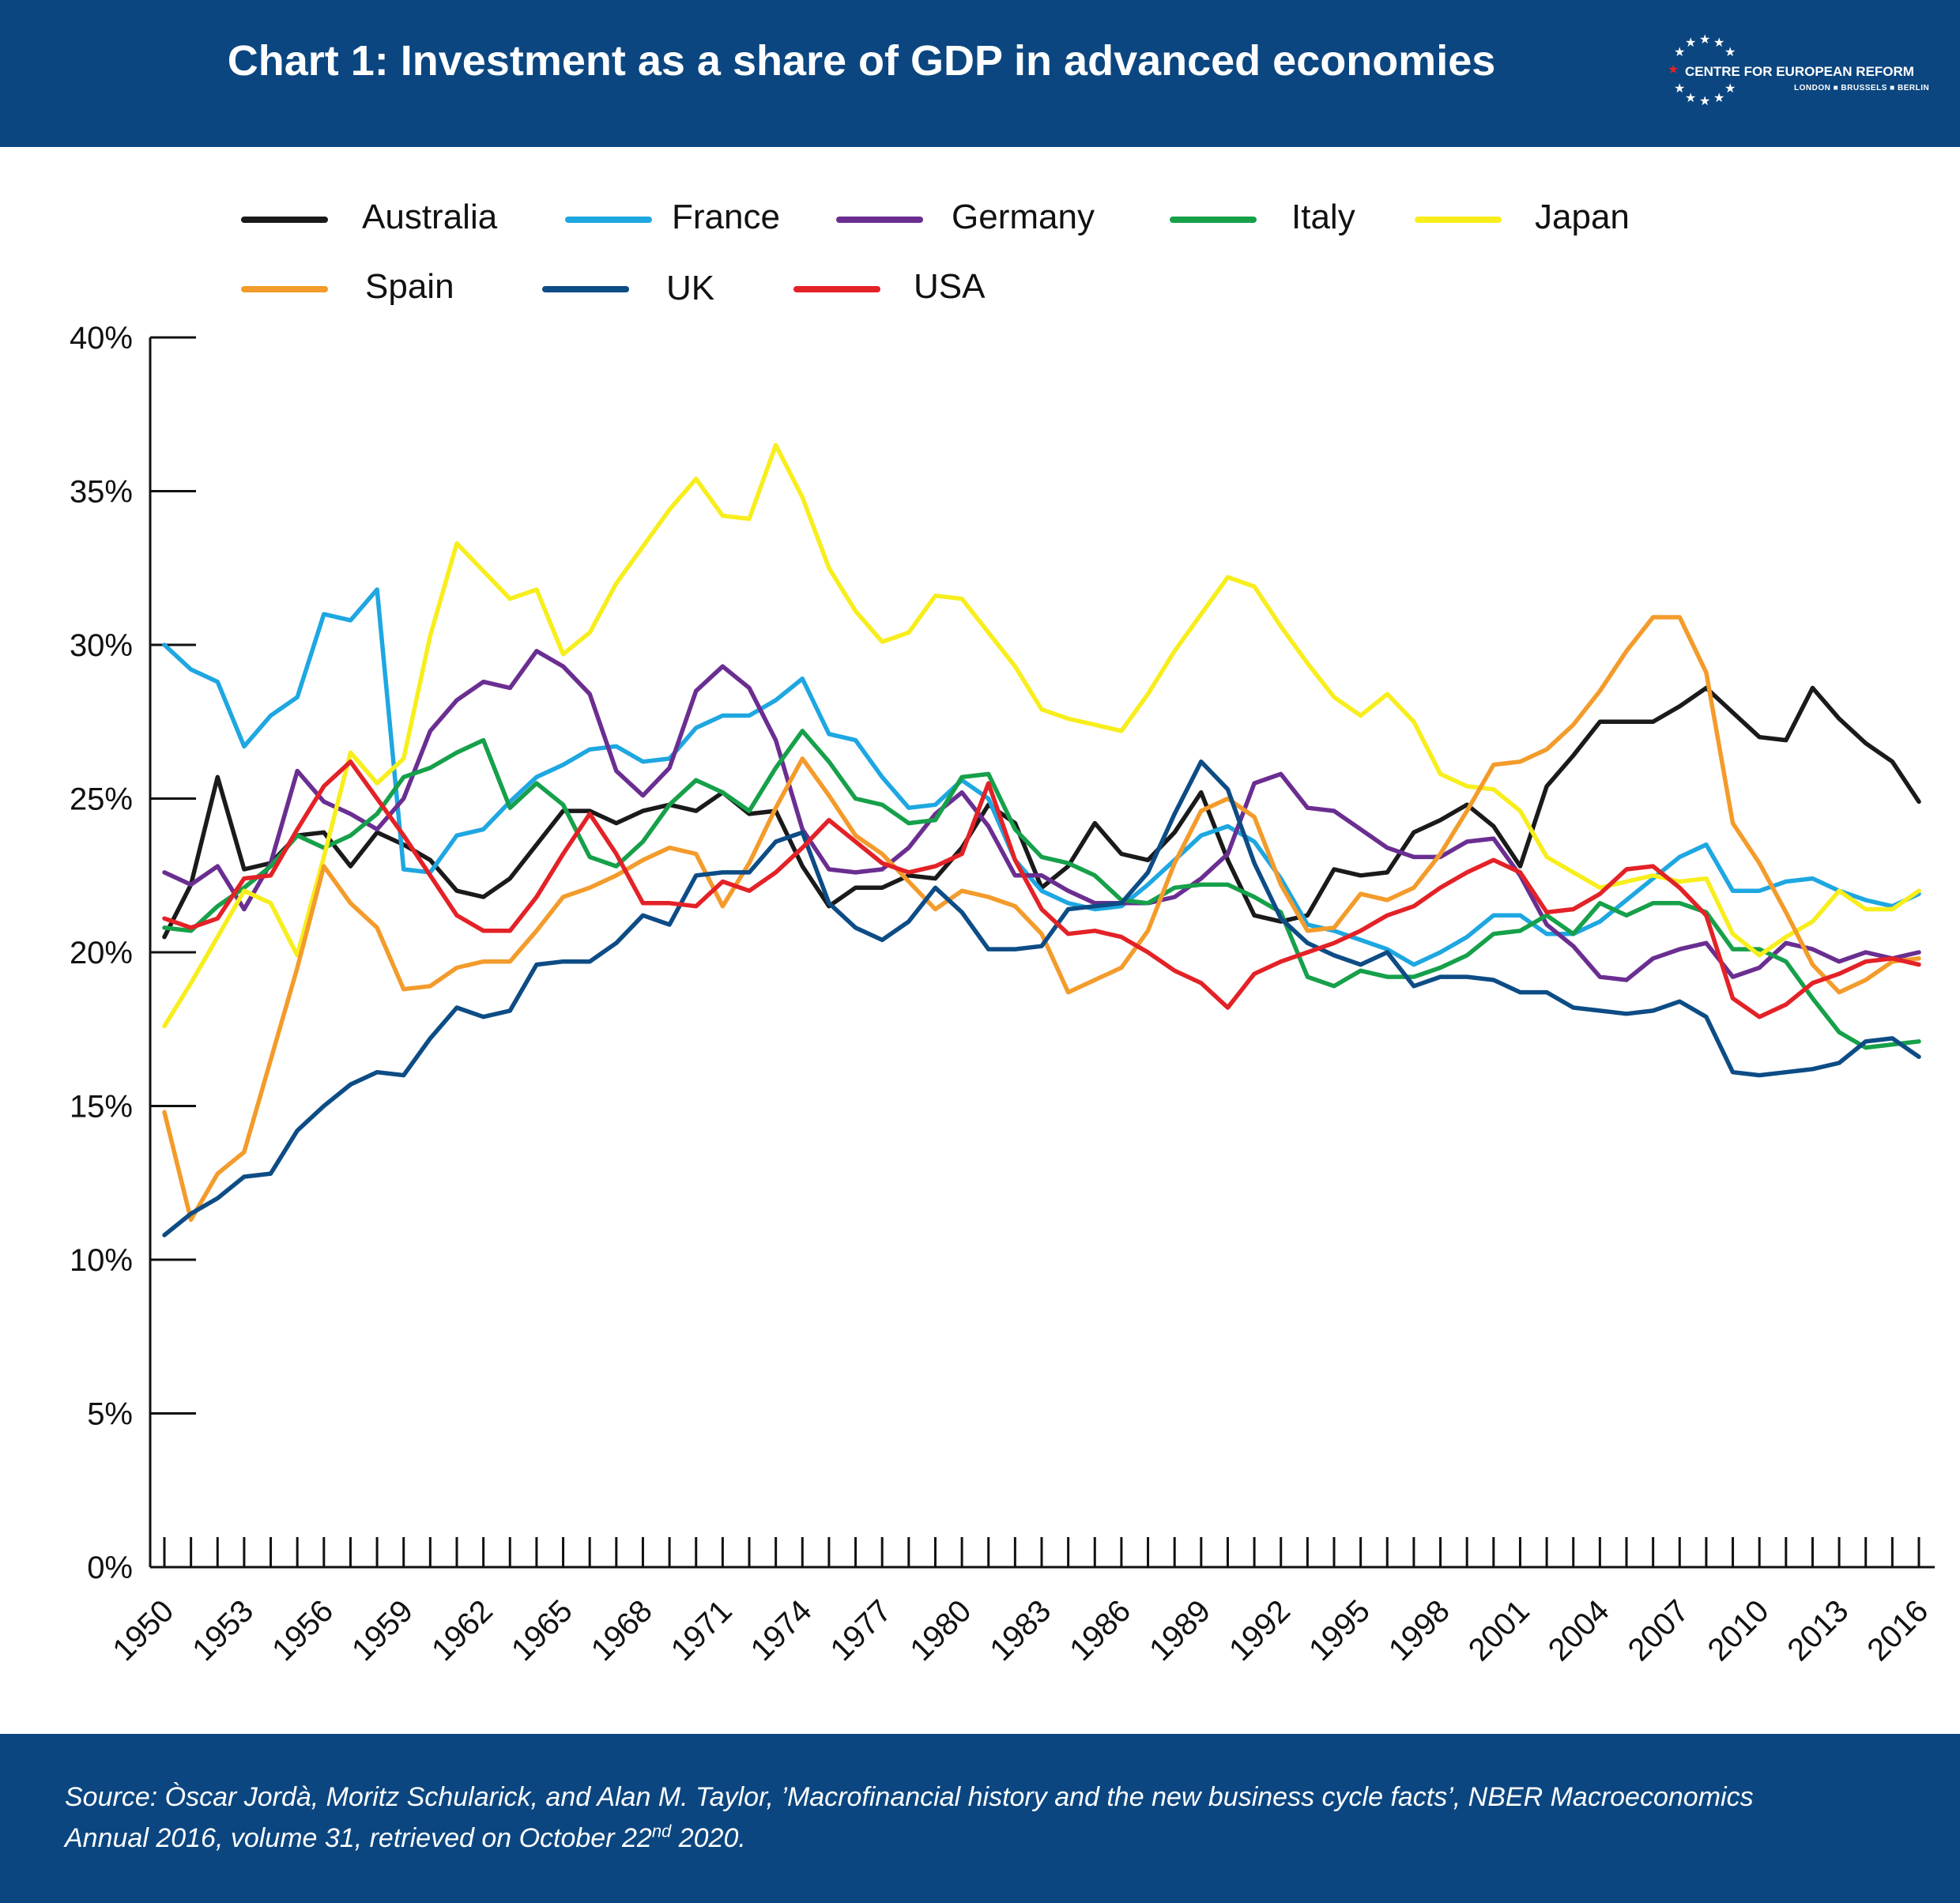 This screenshot has width=1960, height=1903. What do you see at coordinates (102, 492) in the screenshot?
I see `y-tick-label: 35%` at bounding box center [102, 492].